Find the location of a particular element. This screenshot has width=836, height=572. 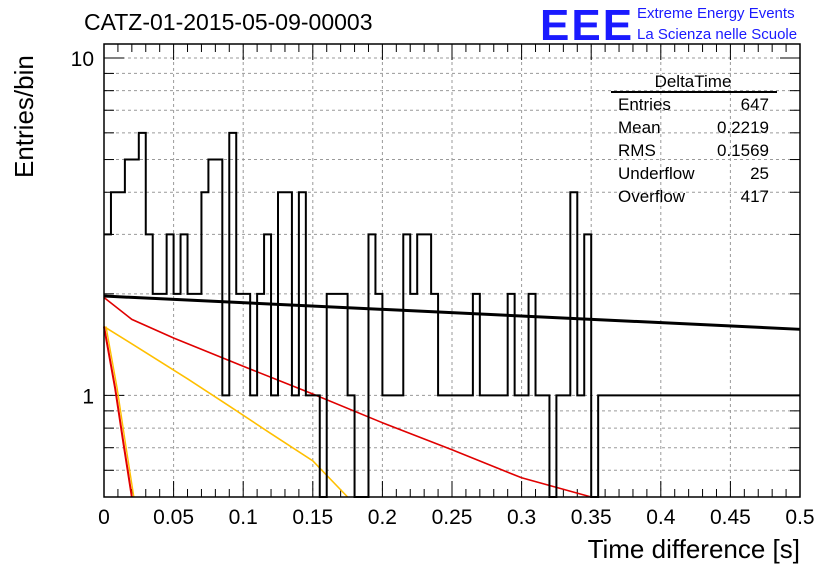

stats-value: 647 is located at coordinates (755, 104).